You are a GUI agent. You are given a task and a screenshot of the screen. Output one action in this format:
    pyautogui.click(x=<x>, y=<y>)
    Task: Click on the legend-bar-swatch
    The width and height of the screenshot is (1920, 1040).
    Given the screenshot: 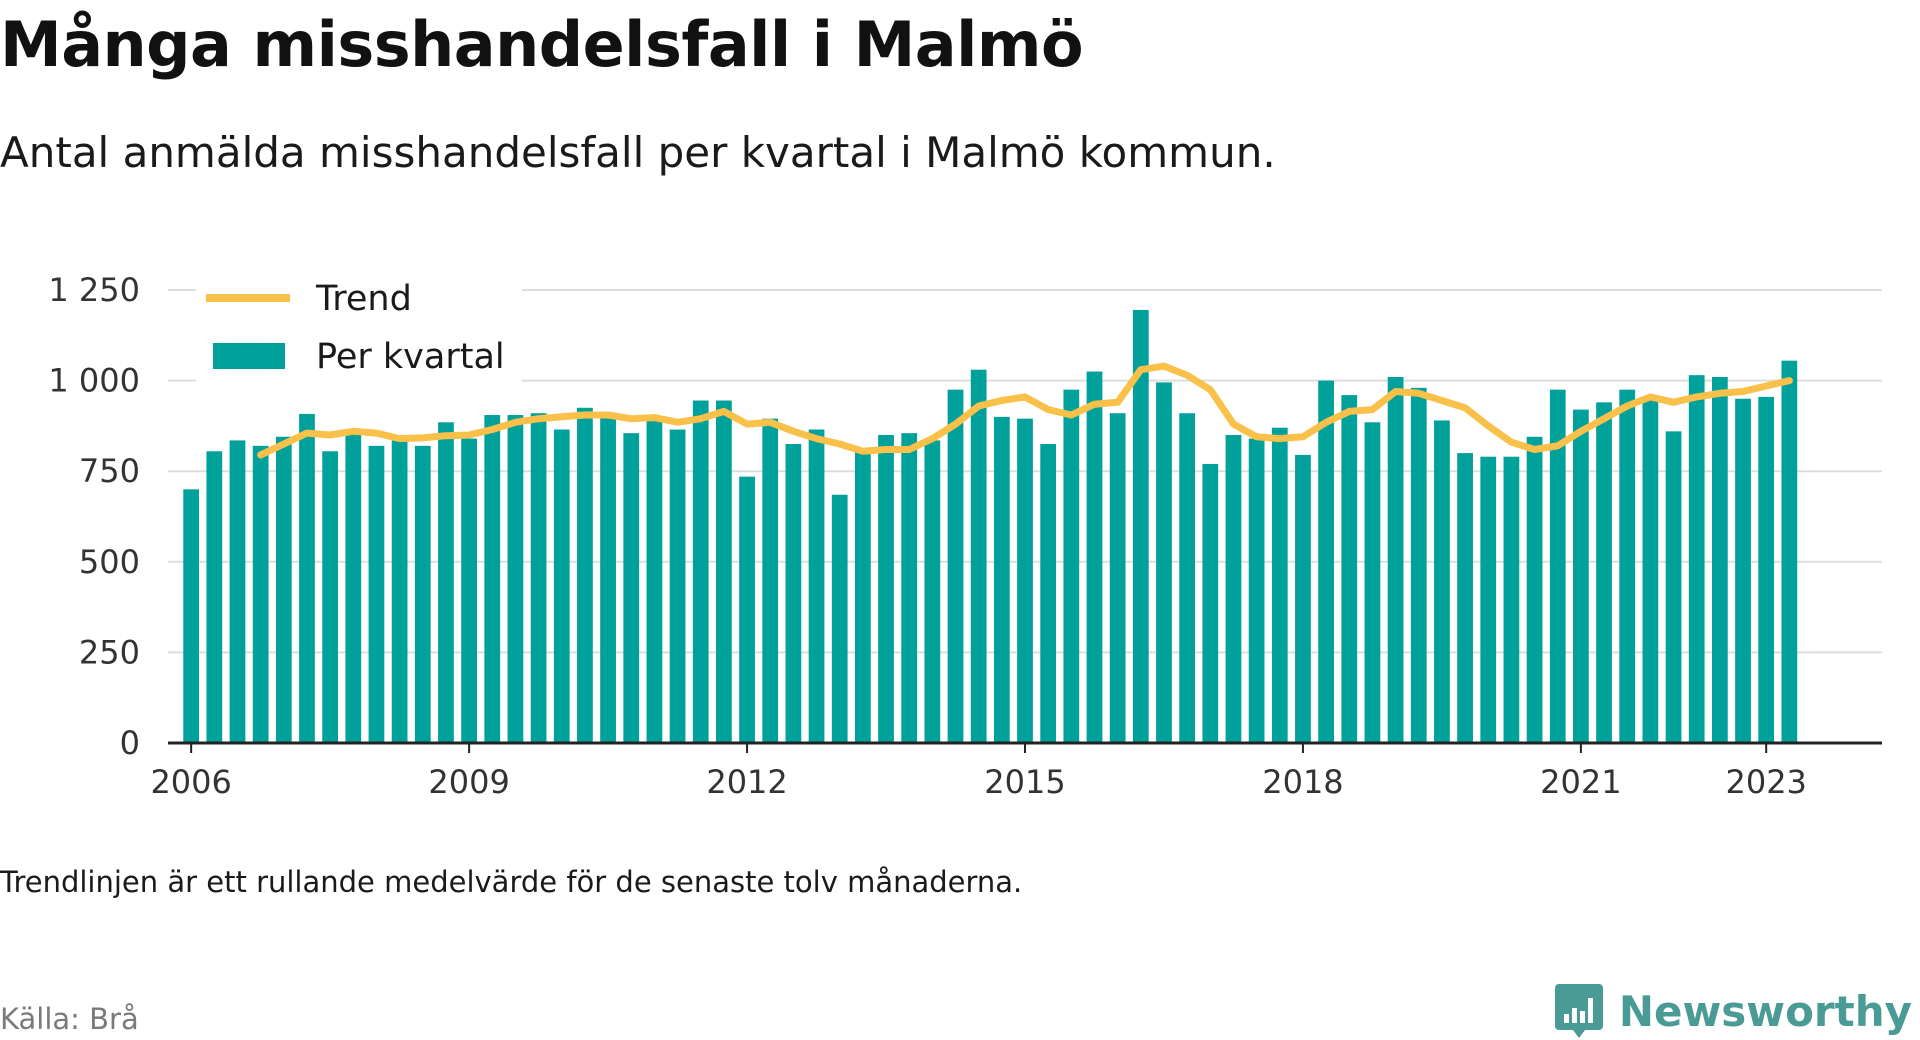 What is the action you would take?
    pyautogui.click(x=249, y=356)
    